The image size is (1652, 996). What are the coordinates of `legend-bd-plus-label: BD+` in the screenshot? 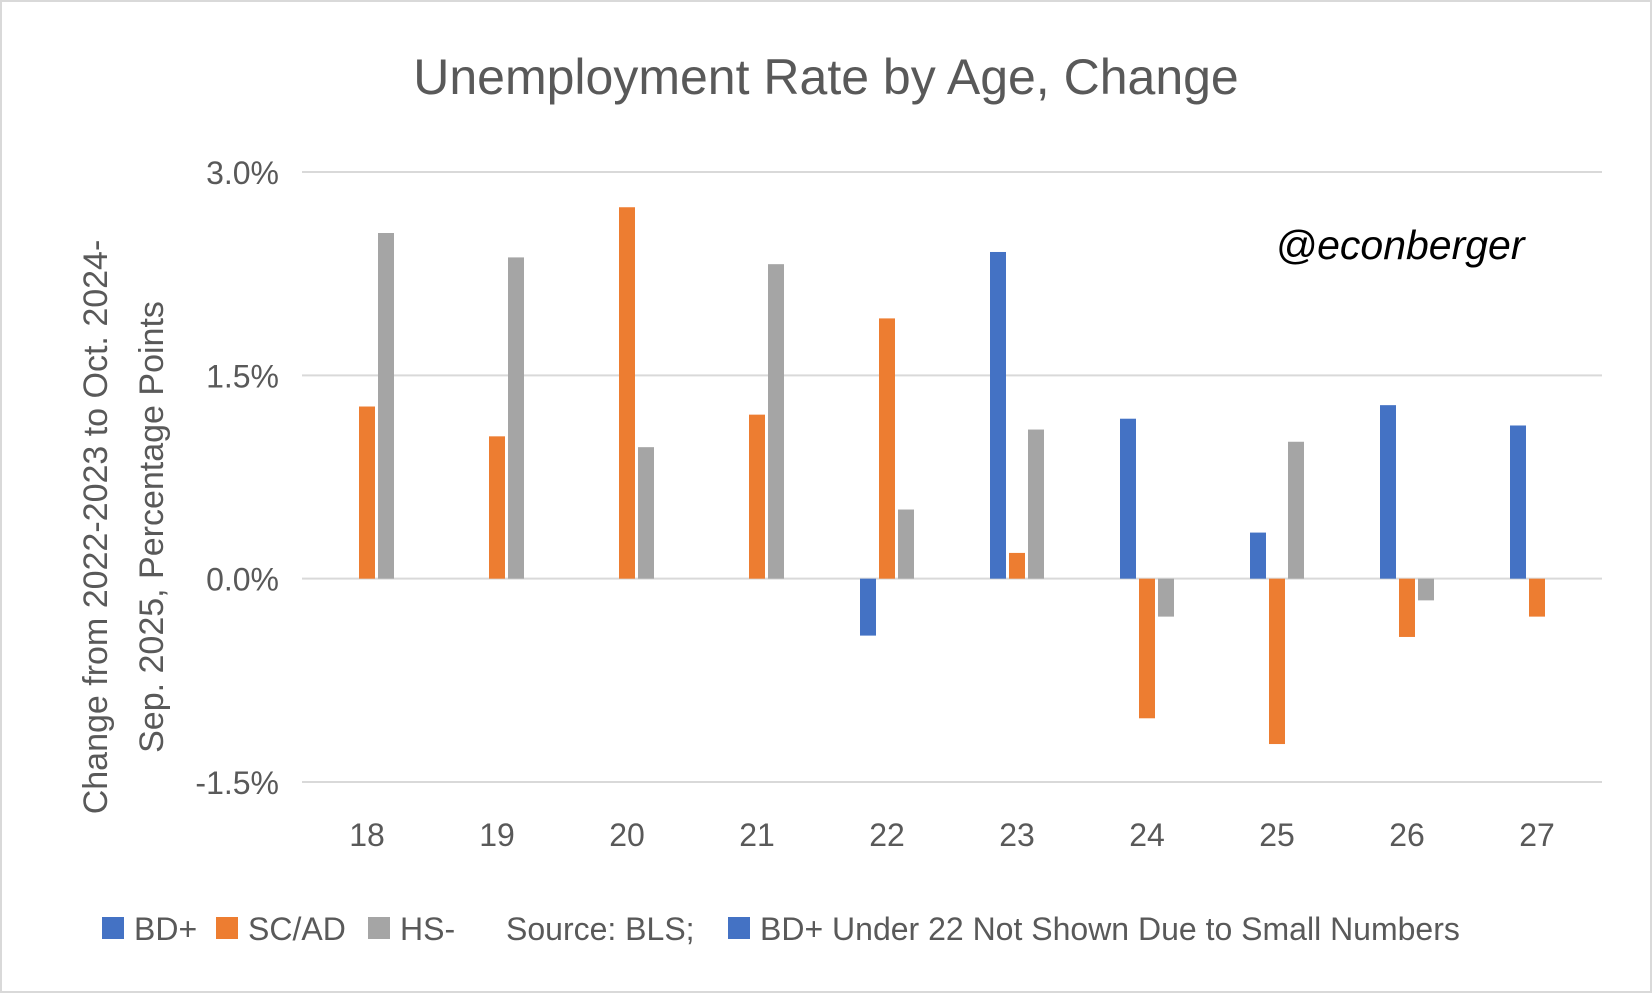 It's located at (165, 929).